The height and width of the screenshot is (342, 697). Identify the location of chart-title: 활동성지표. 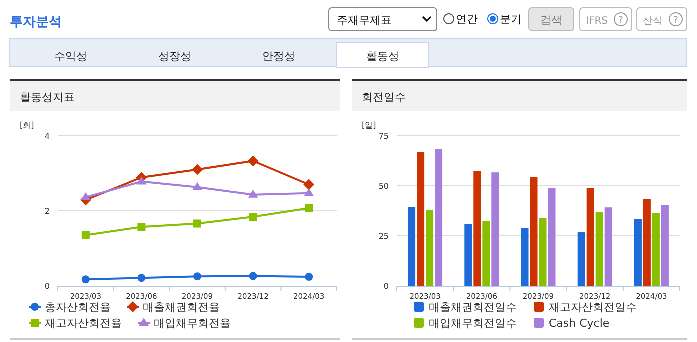
(47, 97).